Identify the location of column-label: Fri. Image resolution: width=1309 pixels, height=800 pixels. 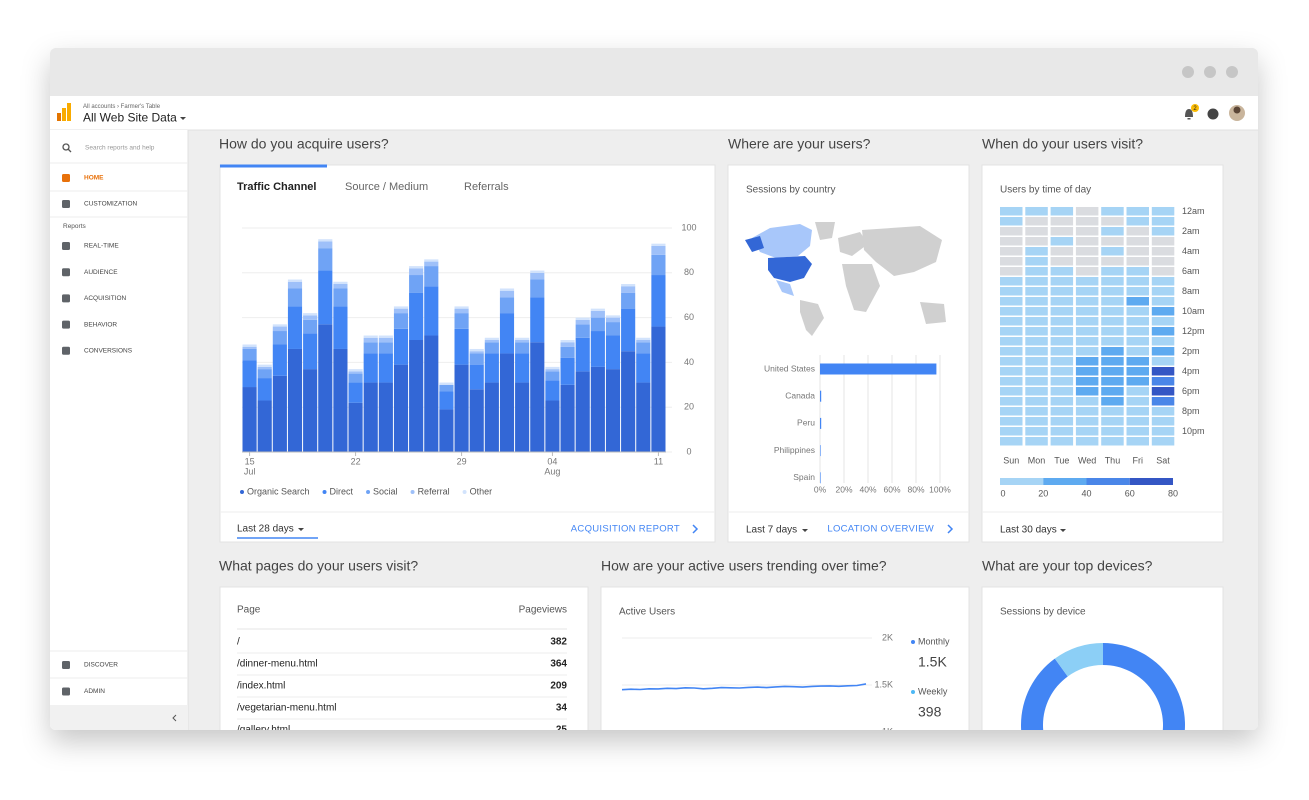
(1138, 460).